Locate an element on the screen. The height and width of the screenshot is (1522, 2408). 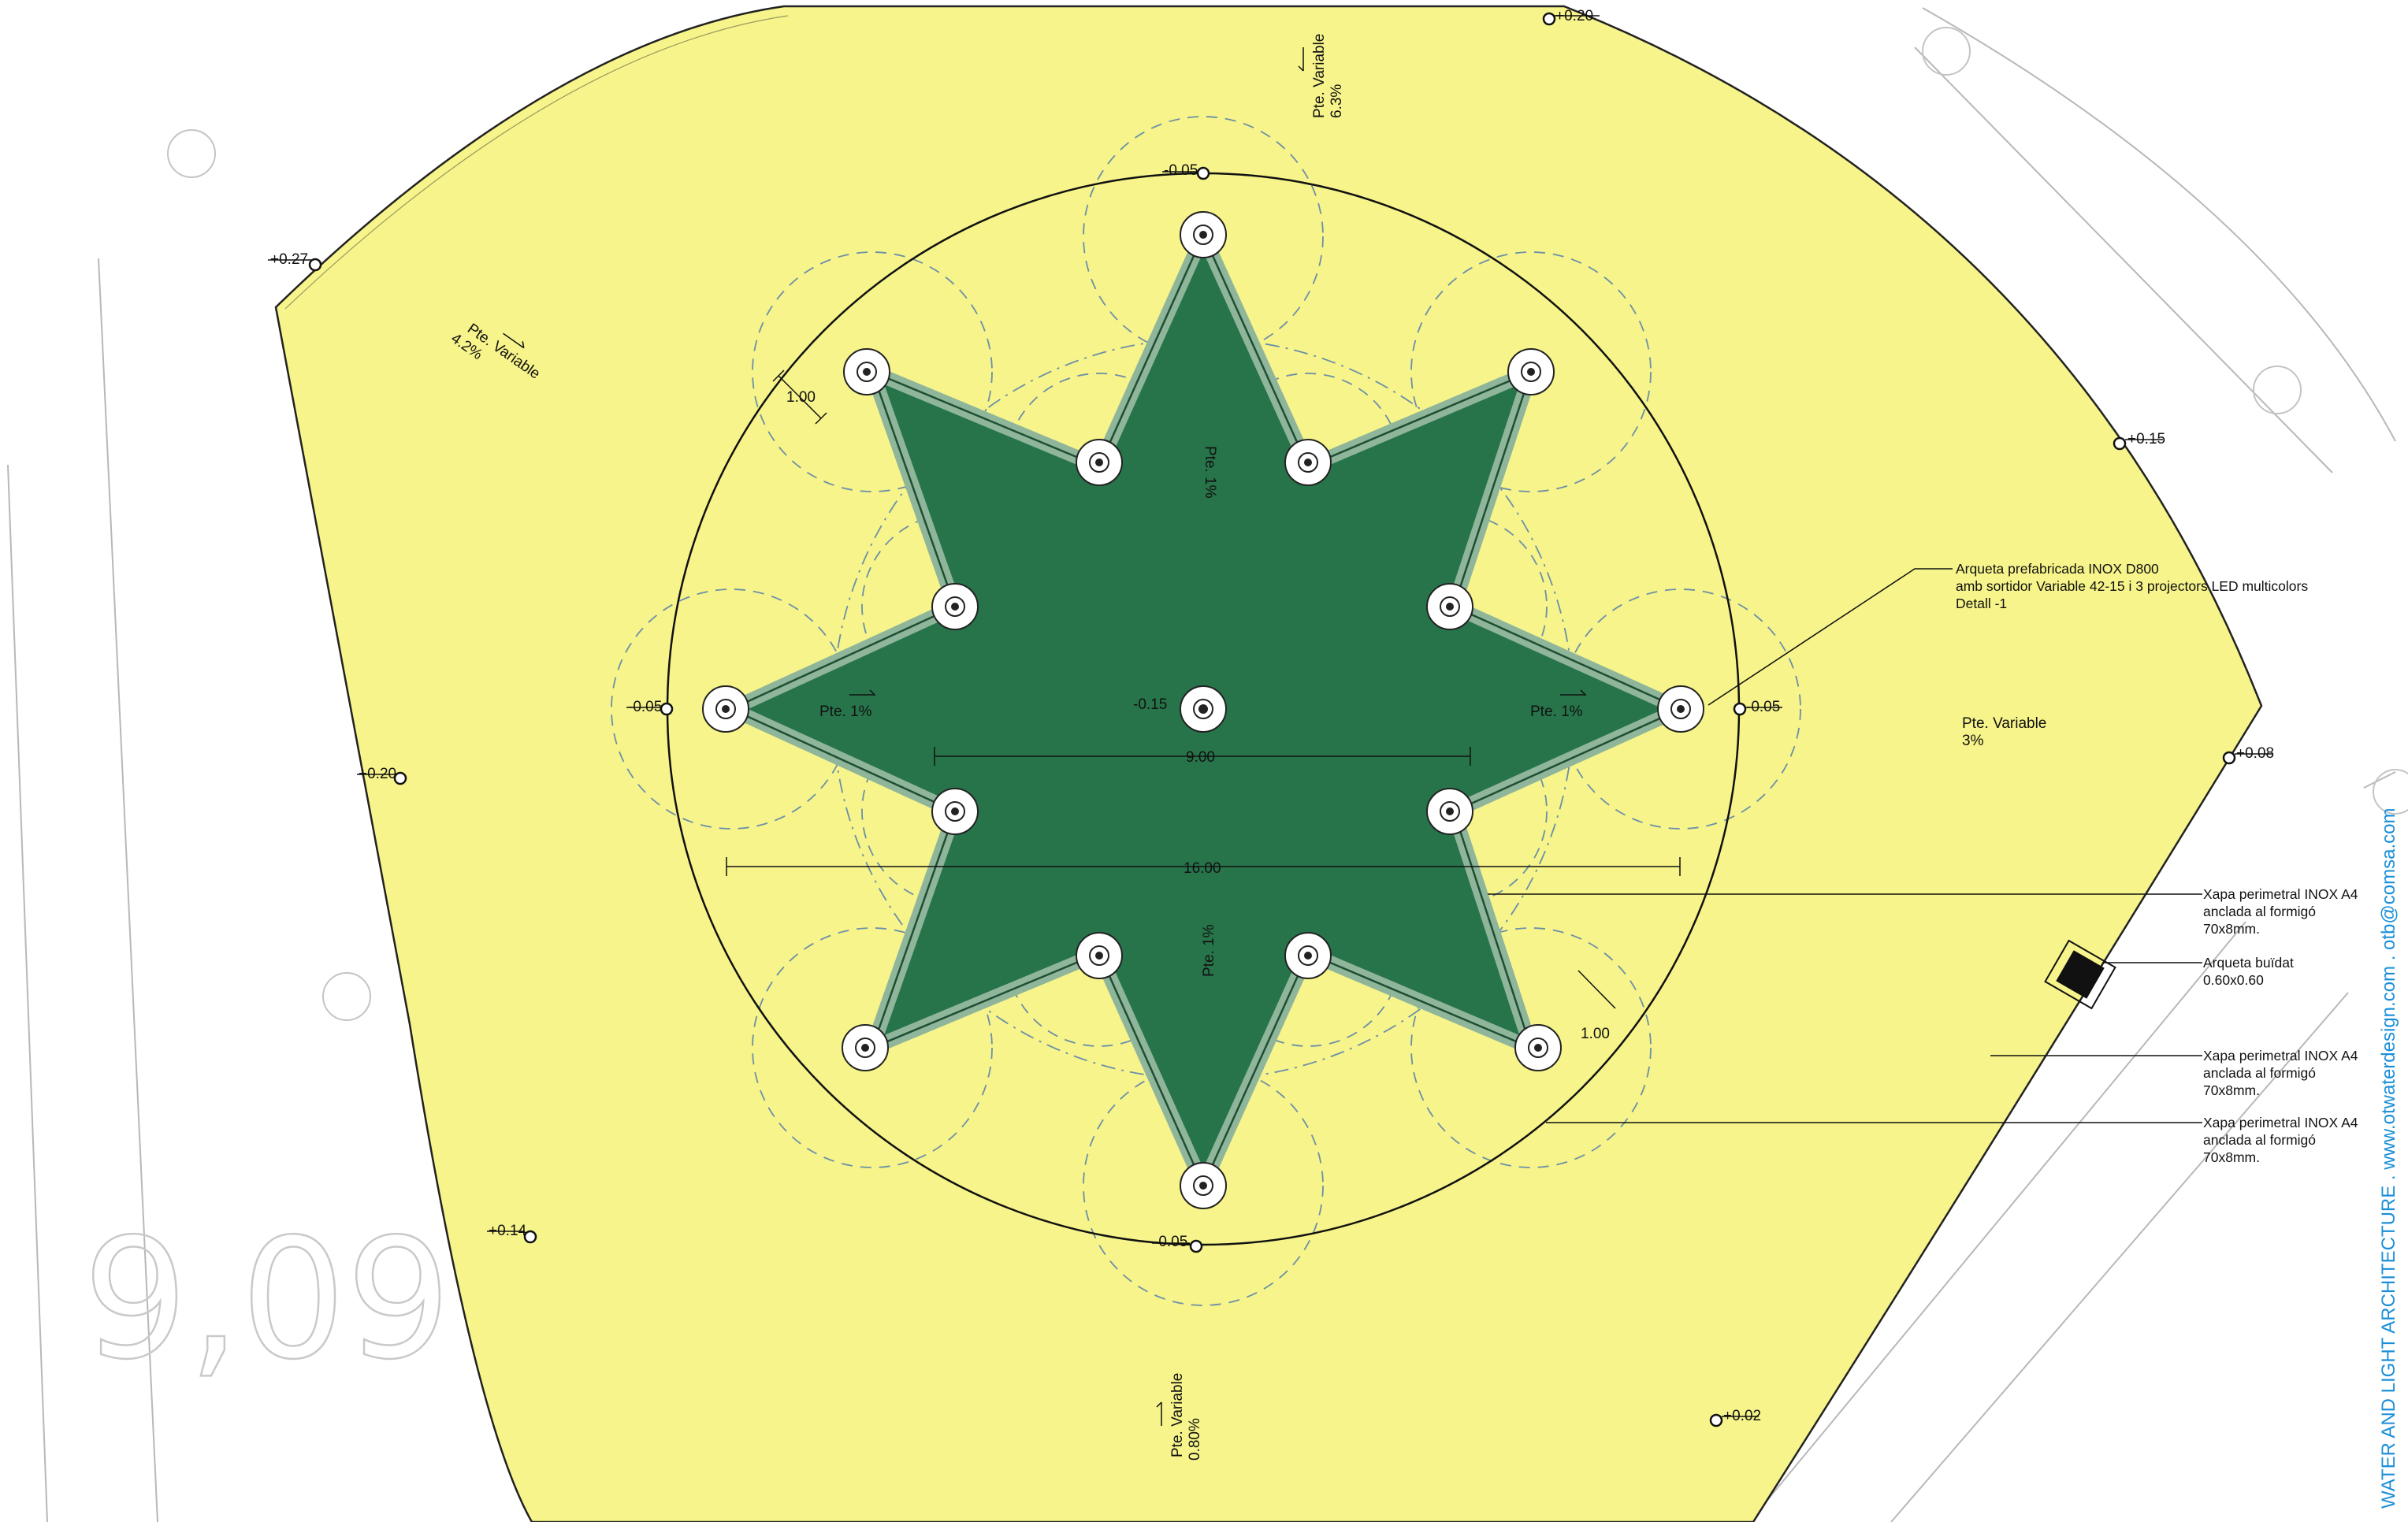
elev-ring-right: -0.05 is located at coordinates (1763, 707).